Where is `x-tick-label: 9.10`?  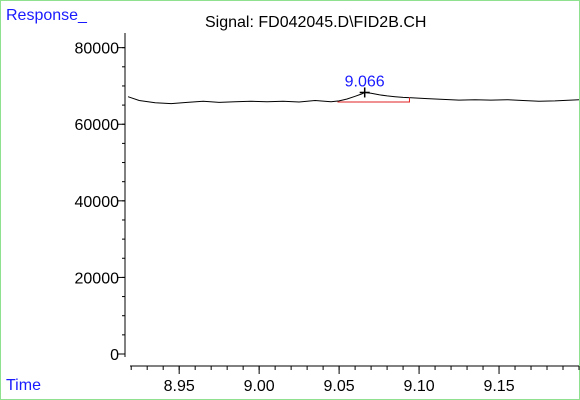
x-tick-label: 9.10 is located at coordinates (419, 386).